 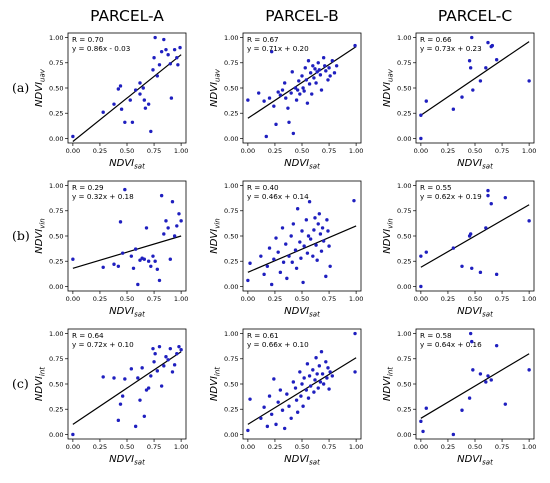 I want to click on r-annotation: R = 0.29, so click(x=88, y=187).